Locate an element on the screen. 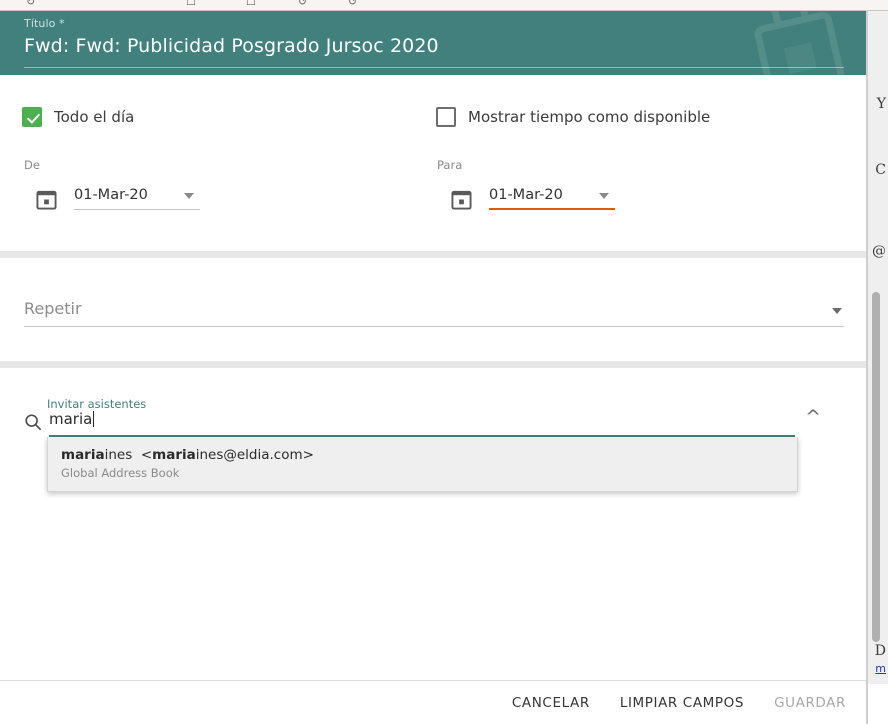  repeat-placeholder: Repetir is located at coordinates (53, 308).